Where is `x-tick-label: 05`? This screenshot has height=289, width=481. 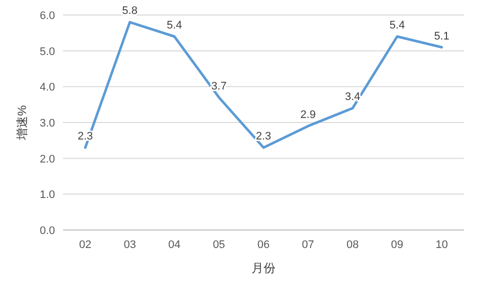 x-tick-label: 05 is located at coordinates (219, 245).